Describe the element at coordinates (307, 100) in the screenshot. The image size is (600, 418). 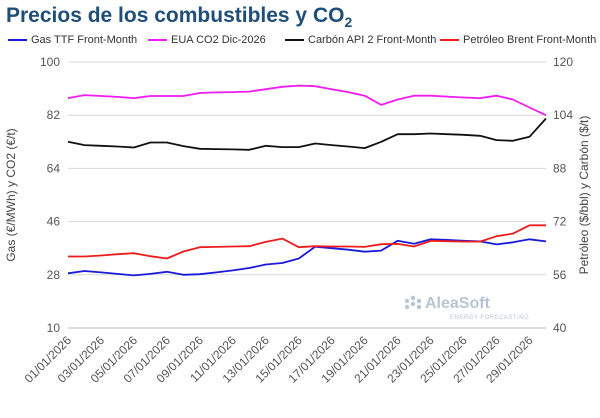
I see `series-line-eua-co2-dic-2026` at that location.